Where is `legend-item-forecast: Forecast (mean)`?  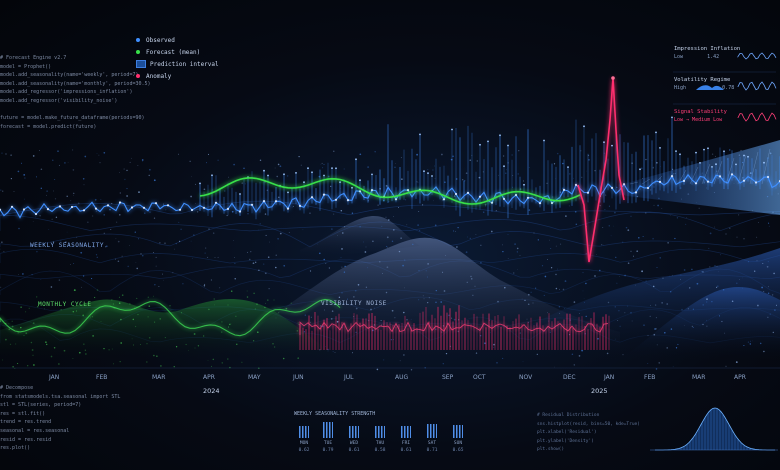
legend-item-forecast: Forecast (mean) is located at coordinates (177, 52).